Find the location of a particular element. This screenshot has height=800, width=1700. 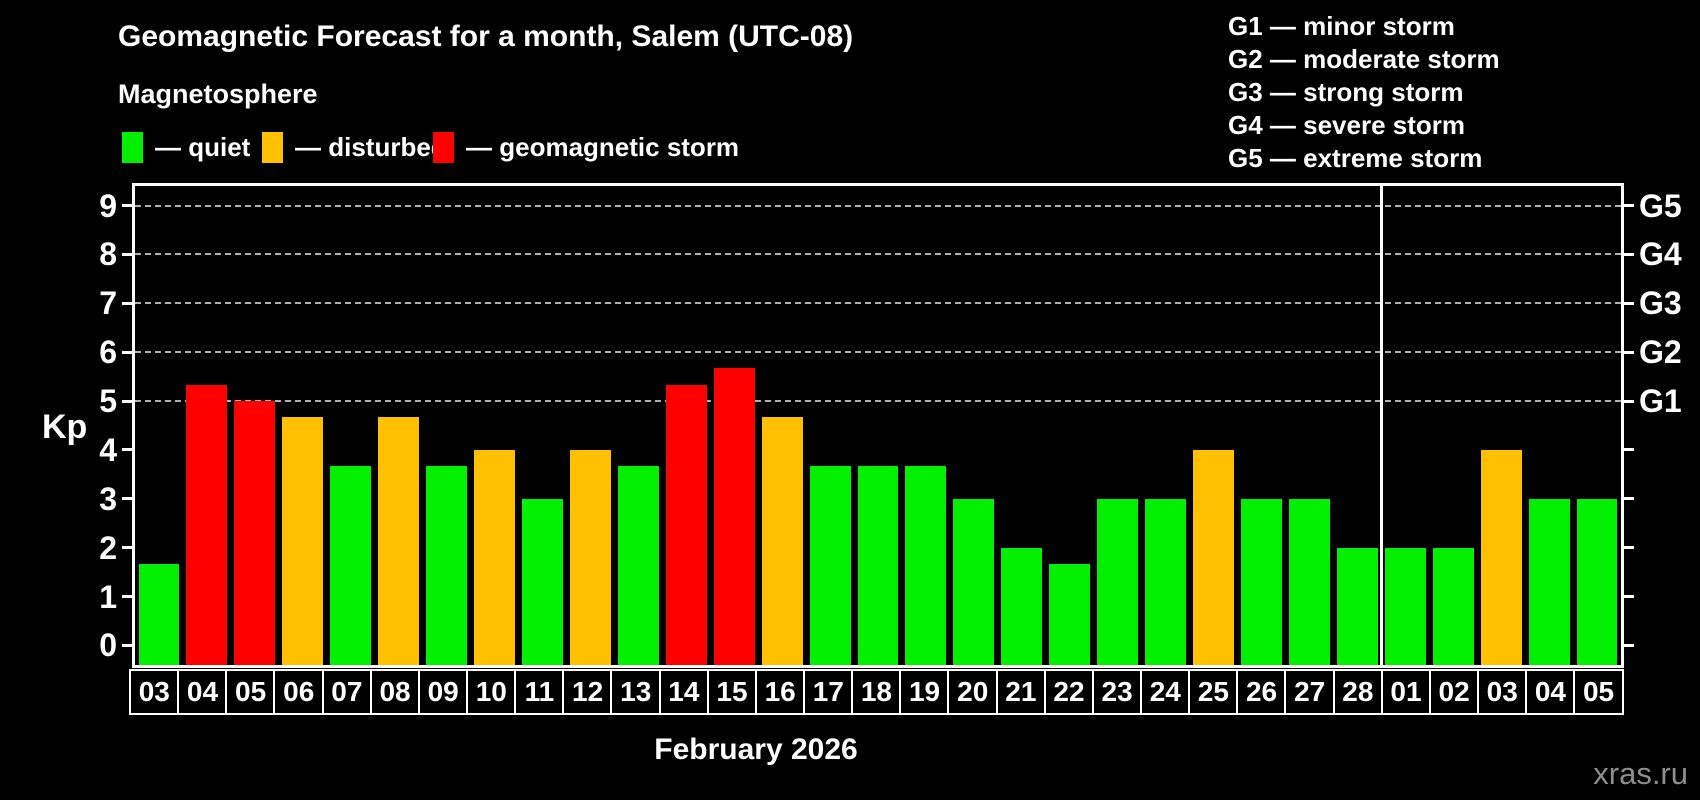

legend-label-storm: — geomagnetic storm is located at coordinates (603, 147).